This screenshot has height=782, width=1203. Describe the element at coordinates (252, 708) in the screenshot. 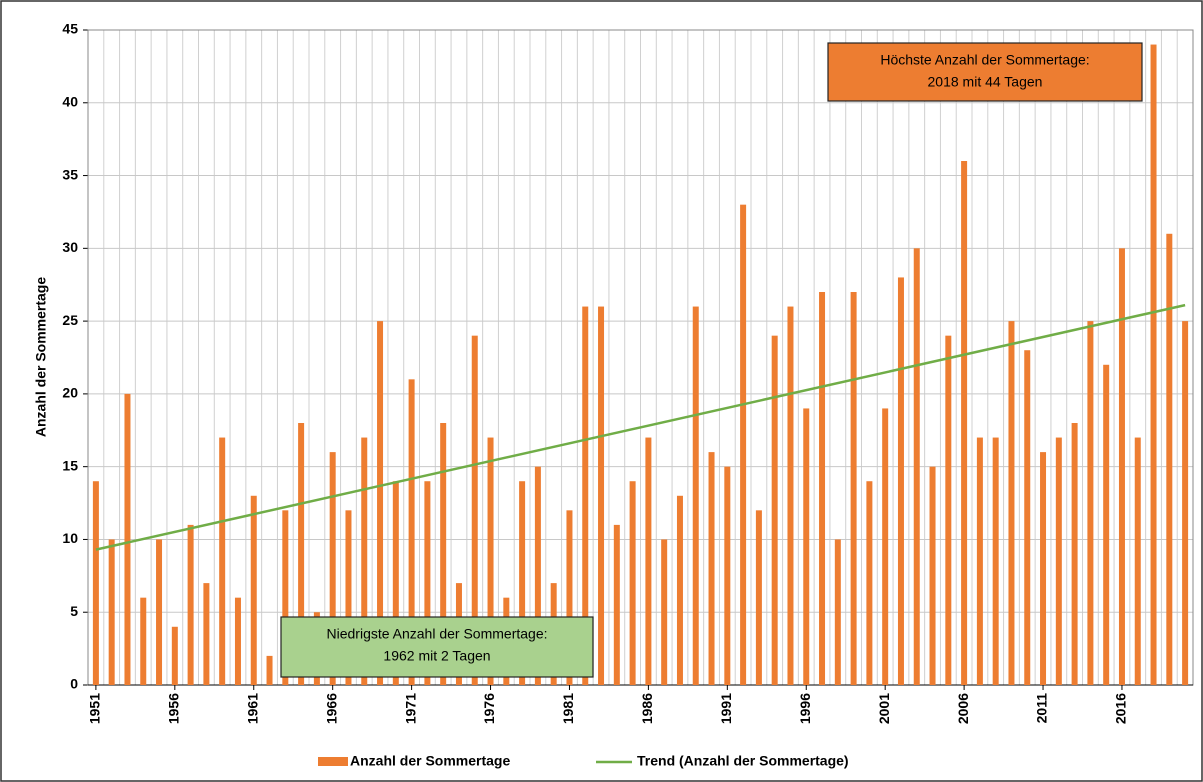

I see `x-tick-label: 1961` at that location.